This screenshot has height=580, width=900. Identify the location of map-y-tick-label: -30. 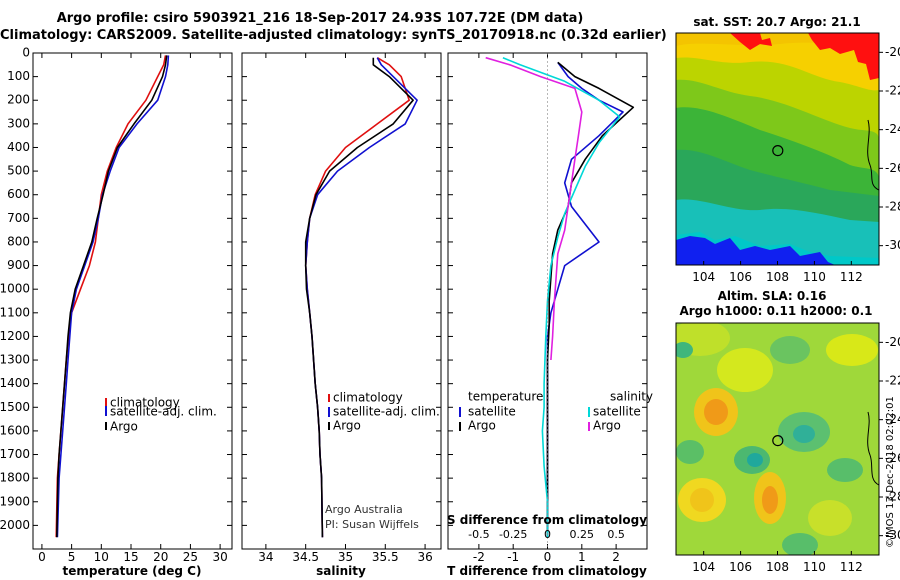
(892, 245).